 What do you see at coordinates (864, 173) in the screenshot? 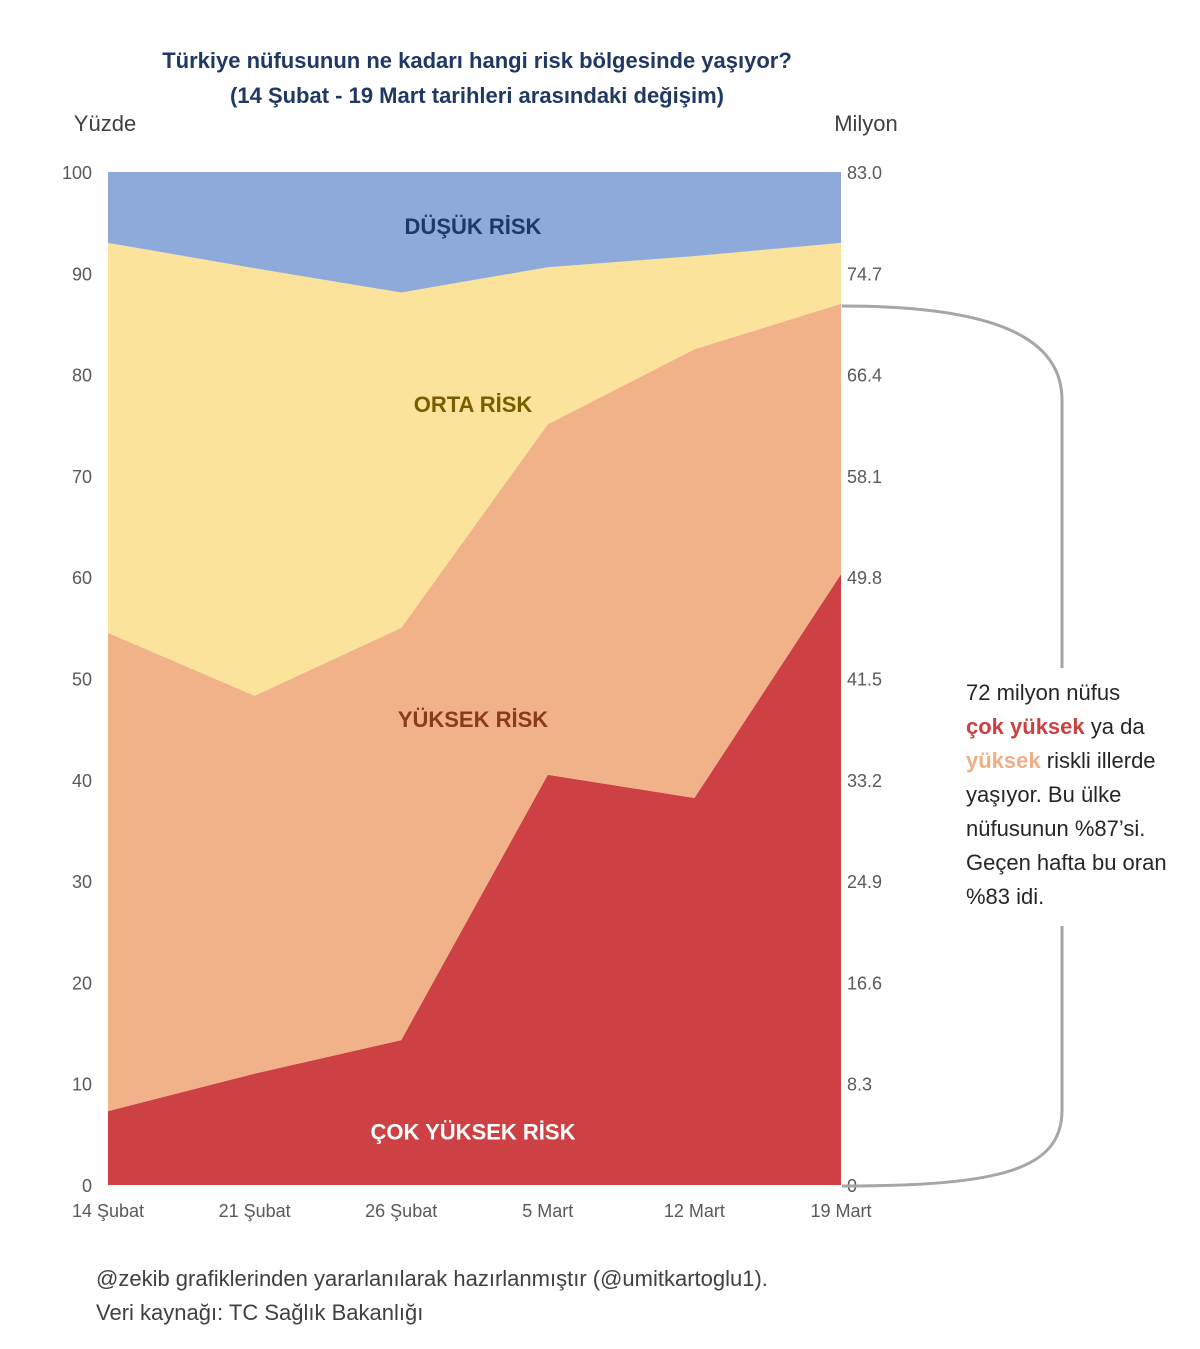
I see `right-tick-label: 83.0` at bounding box center [864, 173].